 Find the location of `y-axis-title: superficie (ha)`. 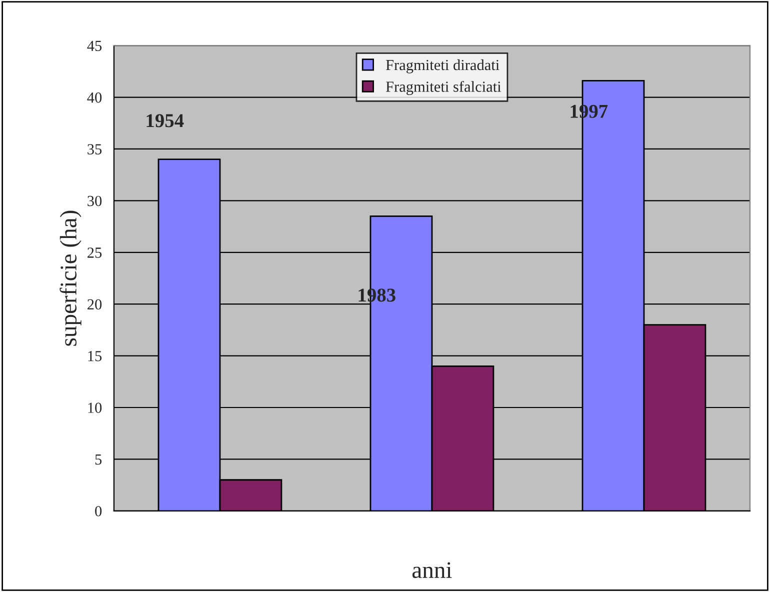

y-axis-title: superficie (ha) is located at coordinates (71, 278).